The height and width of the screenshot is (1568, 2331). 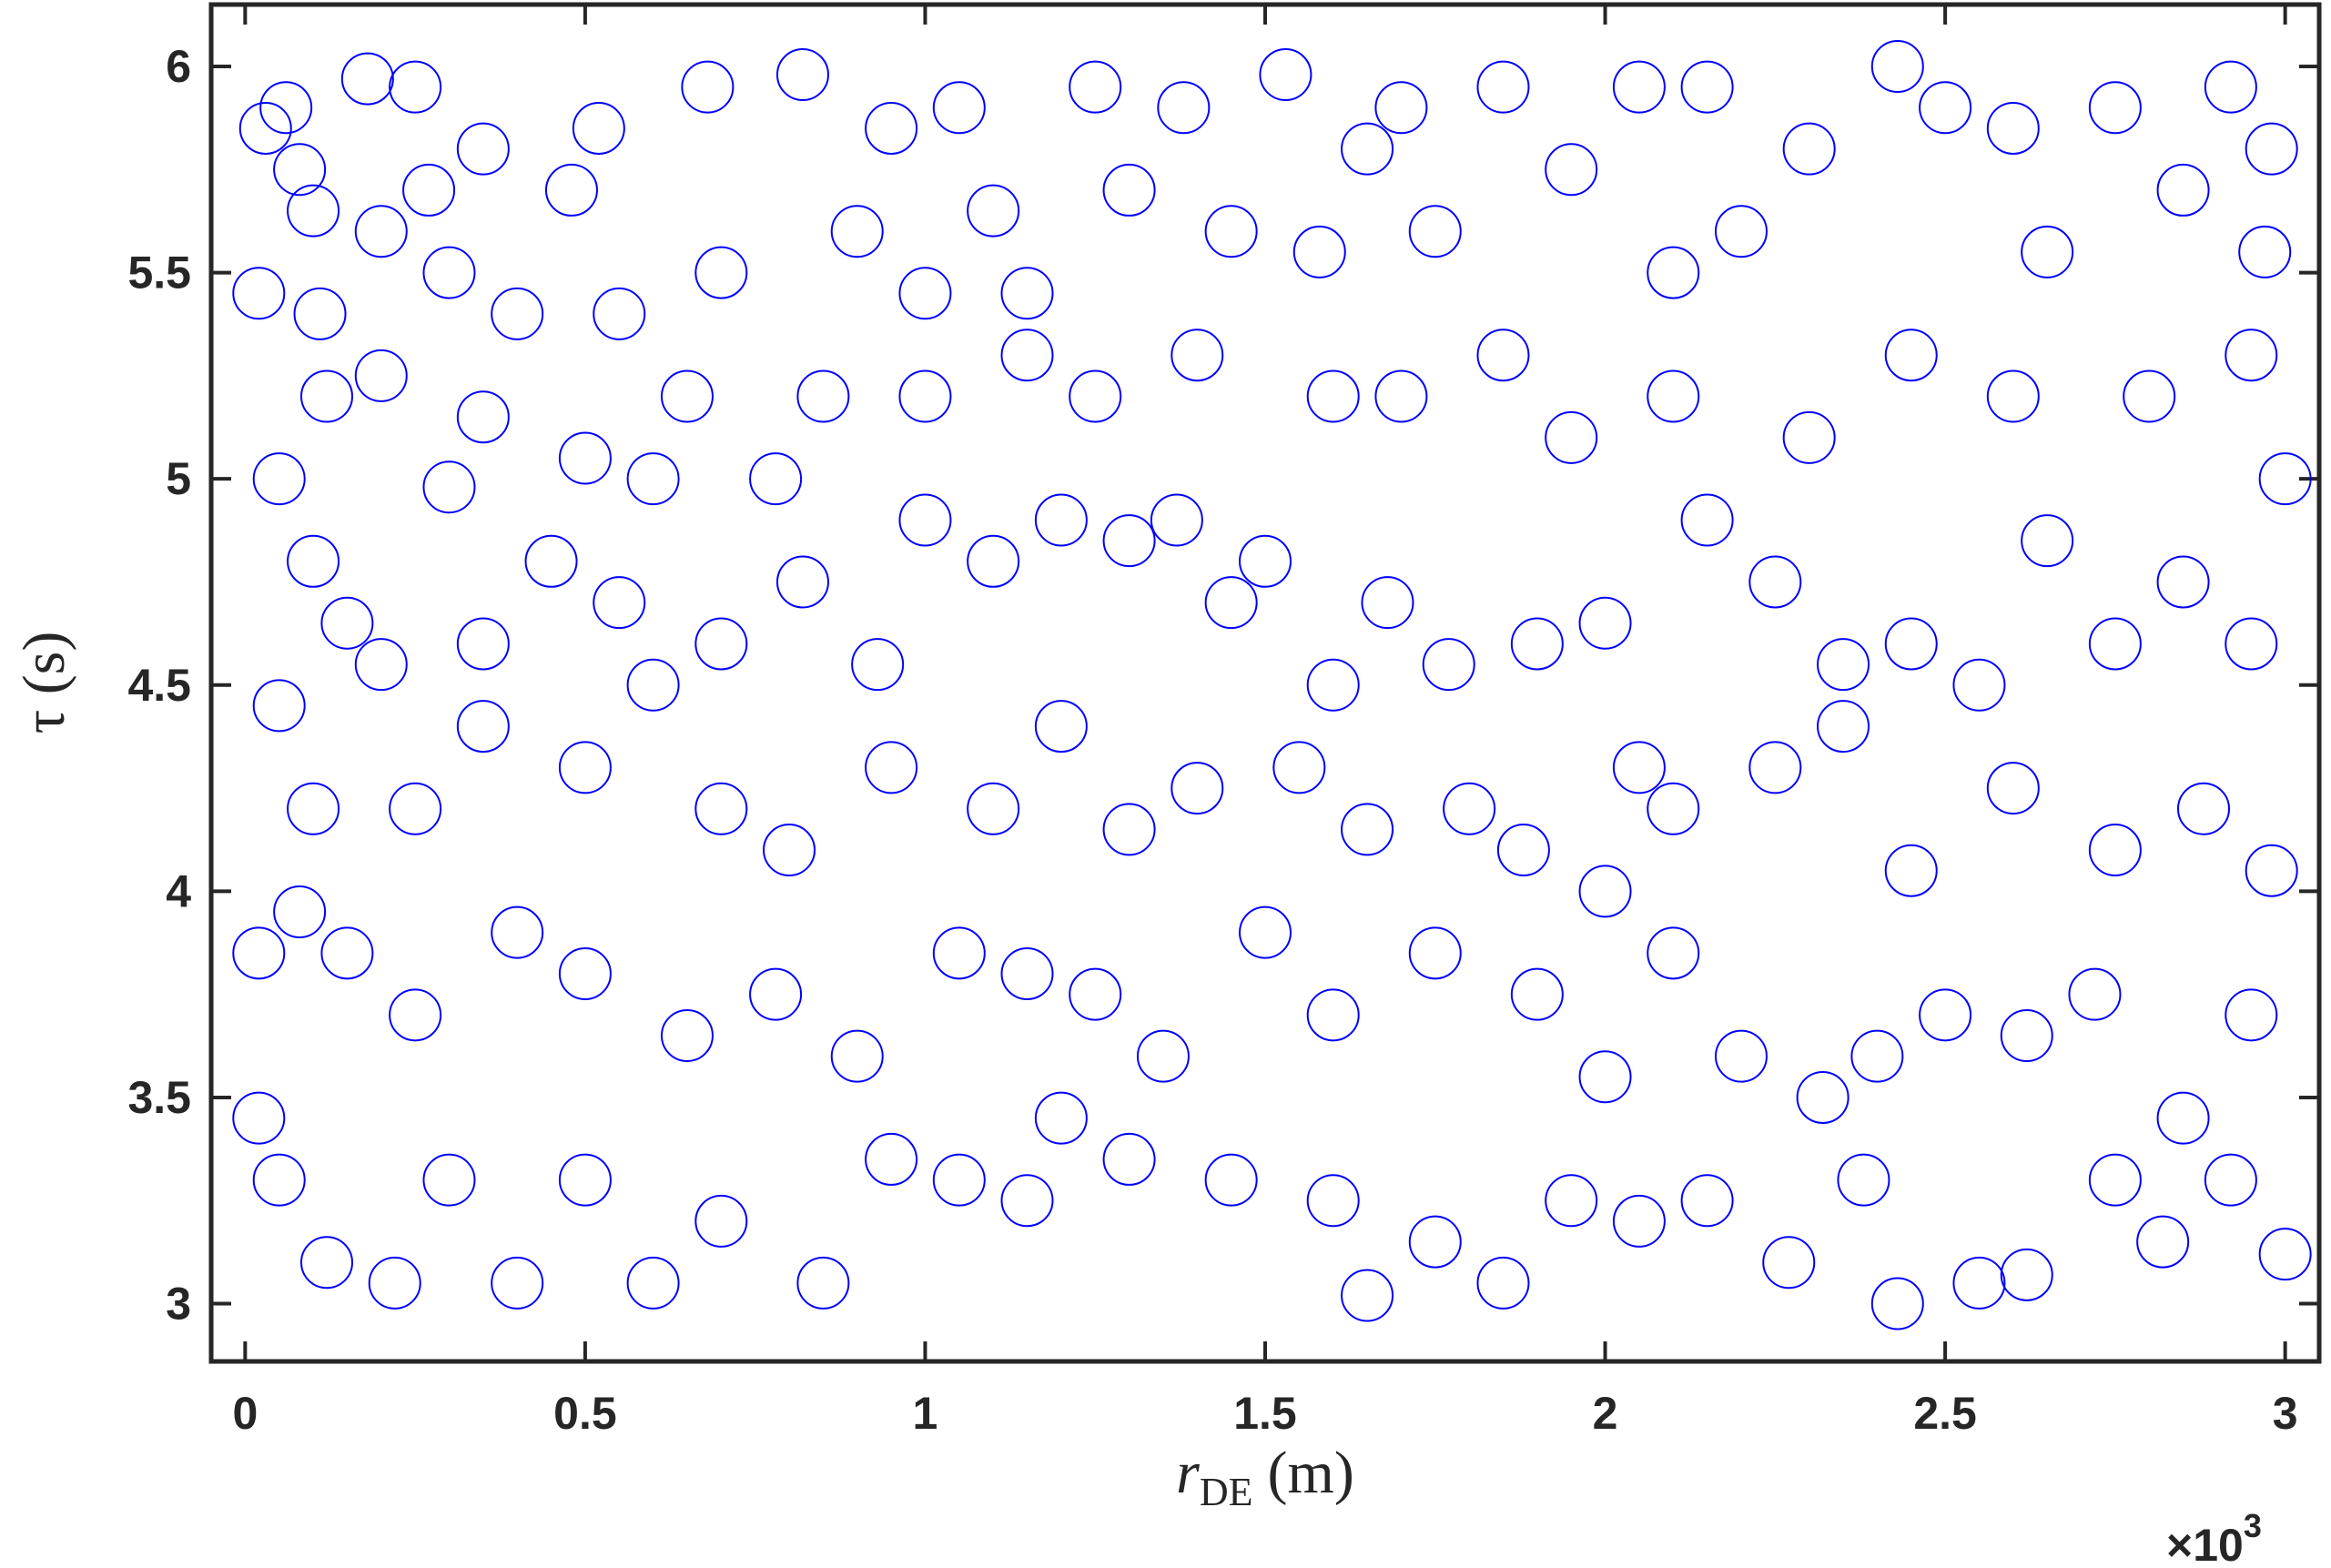 I want to click on x-multiplier-base: ×10, so click(x=2205, y=1544).